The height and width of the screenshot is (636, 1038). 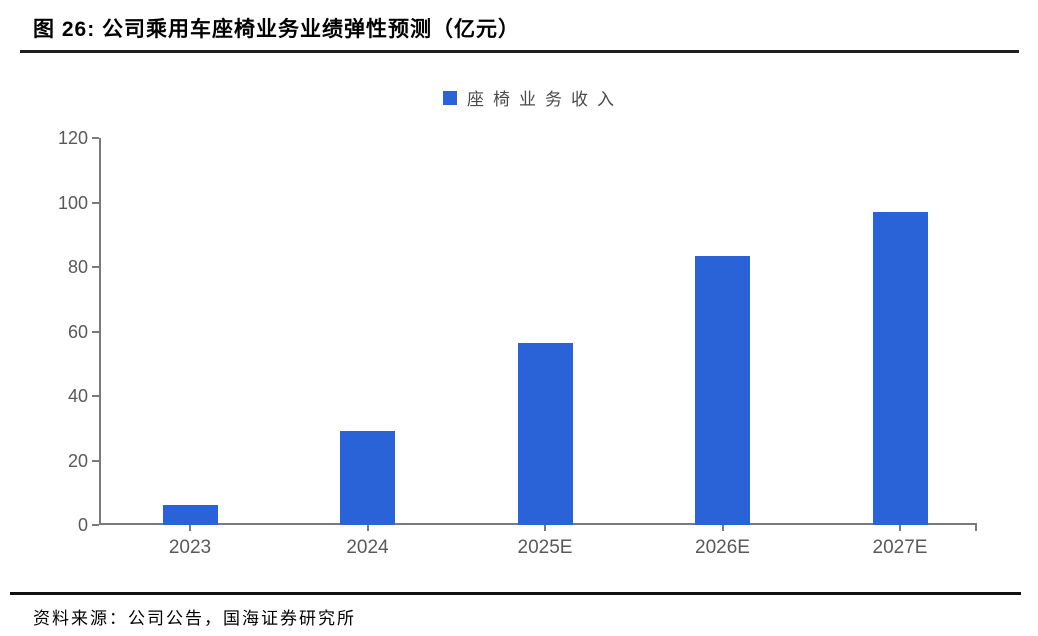 What do you see at coordinates (190, 547) in the screenshot?
I see `x-axis-tick-label: 2023` at bounding box center [190, 547].